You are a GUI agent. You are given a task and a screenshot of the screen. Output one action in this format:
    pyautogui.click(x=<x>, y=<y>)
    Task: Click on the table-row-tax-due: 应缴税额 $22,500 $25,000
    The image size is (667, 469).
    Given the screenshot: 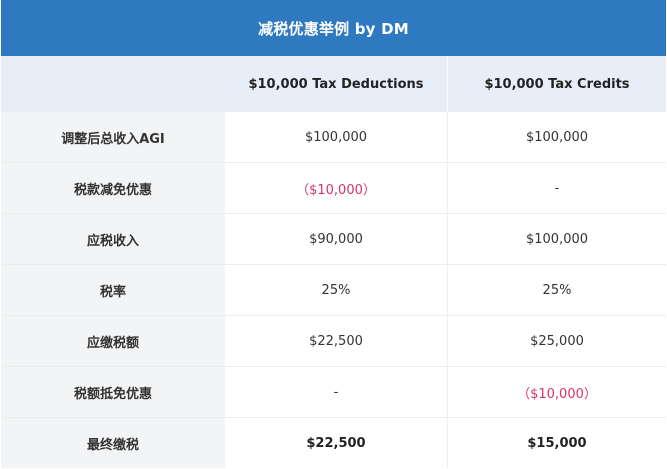 What is the action you would take?
    pyautogui.click(x=333, y=341)
    